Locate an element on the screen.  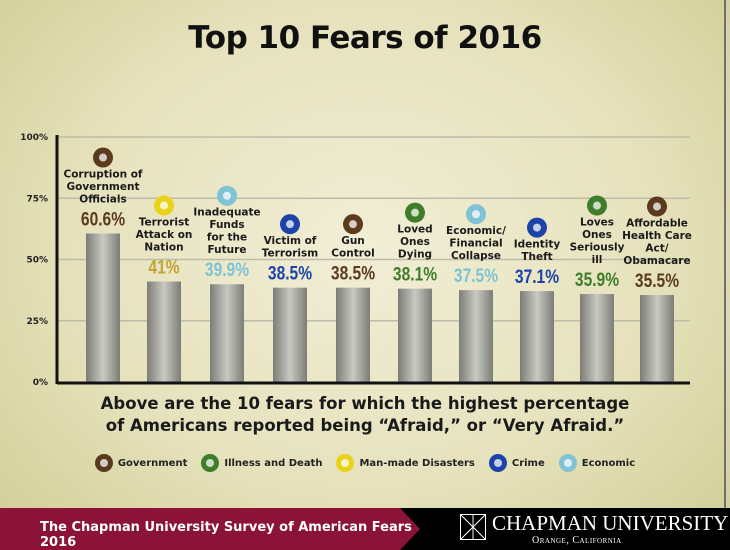
category-label: Seriously is located at coordinates (597, 248).